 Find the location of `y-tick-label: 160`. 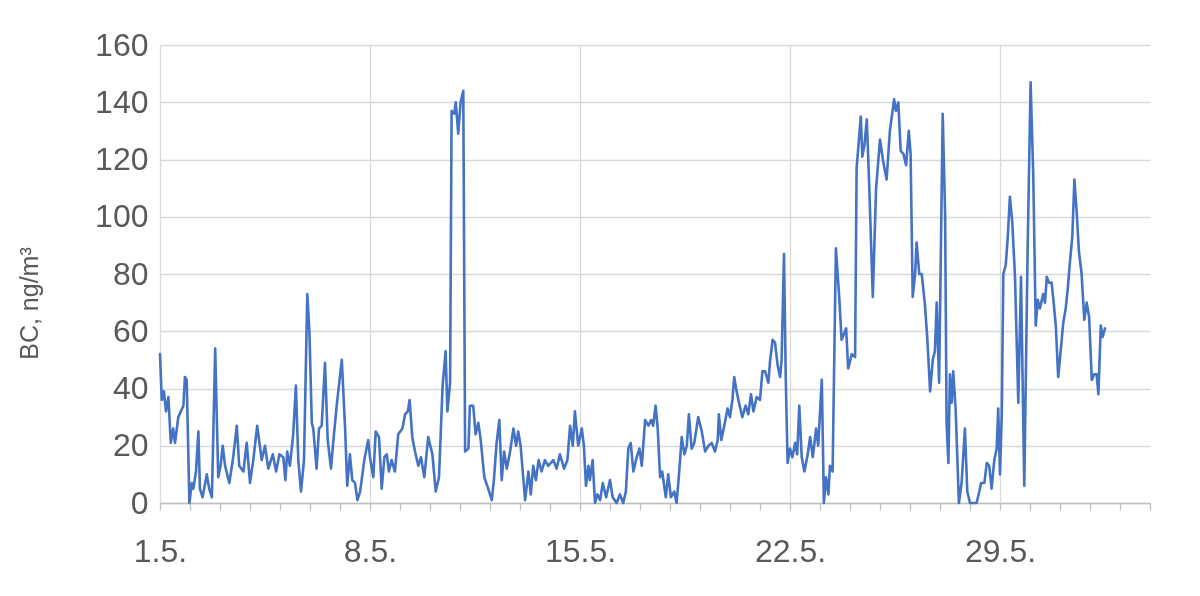

y-tick-label: 160 is located at coordinates (122, 44).